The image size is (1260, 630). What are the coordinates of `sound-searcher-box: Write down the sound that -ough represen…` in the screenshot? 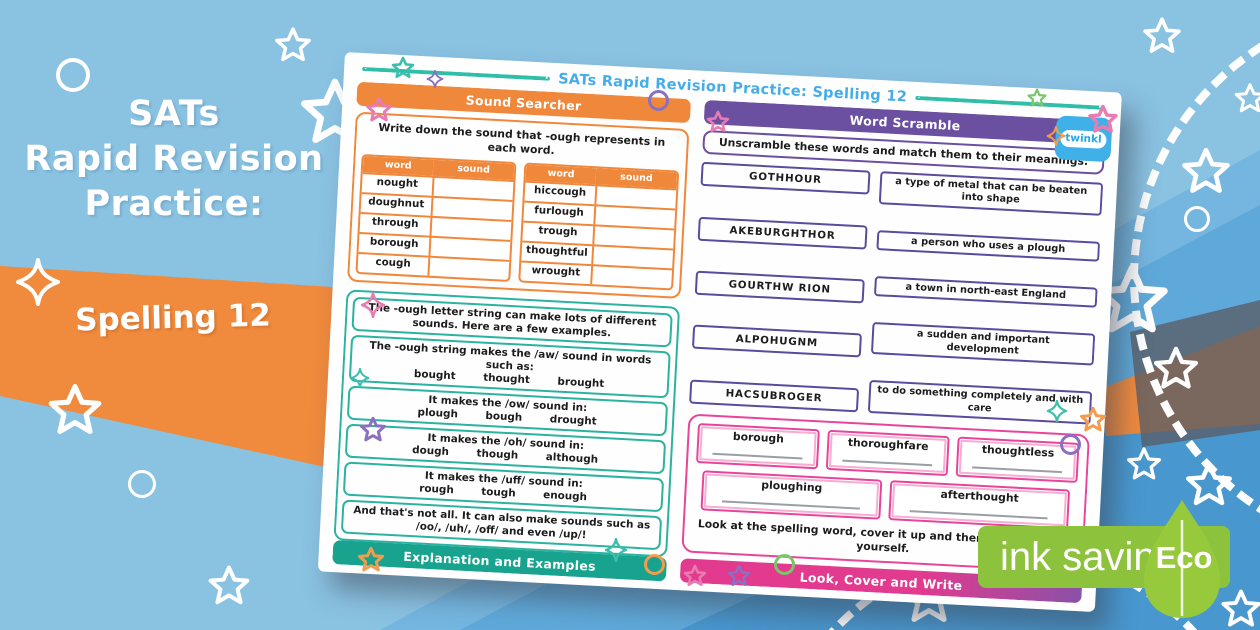 It's located at (518, 205).